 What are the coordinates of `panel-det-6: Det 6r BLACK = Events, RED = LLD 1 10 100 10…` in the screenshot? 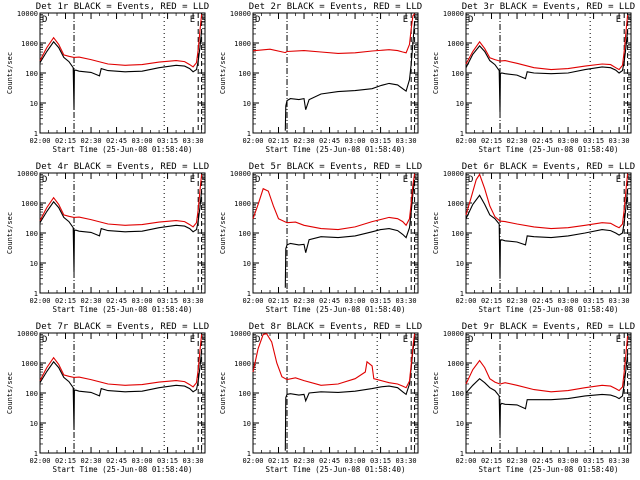 It's located at (533, 238).